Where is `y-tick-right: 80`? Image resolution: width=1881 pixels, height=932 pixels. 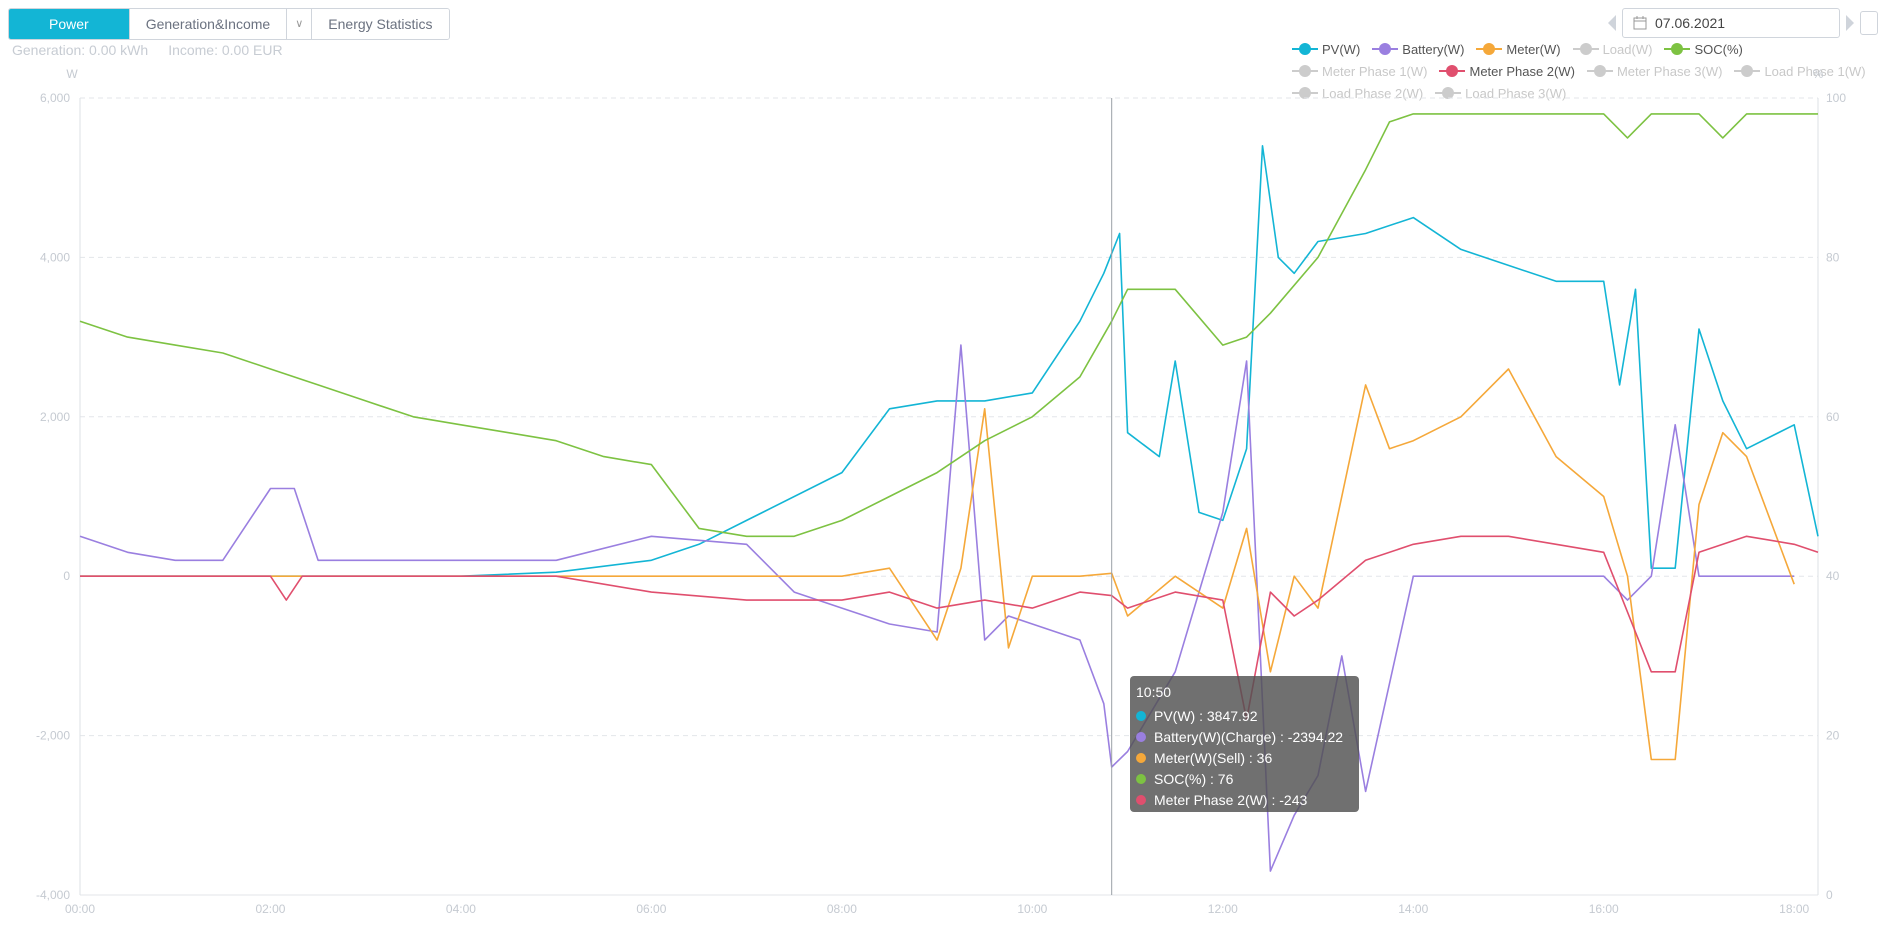 y-tick-right: 80 is located at coordinates (1833, 257).